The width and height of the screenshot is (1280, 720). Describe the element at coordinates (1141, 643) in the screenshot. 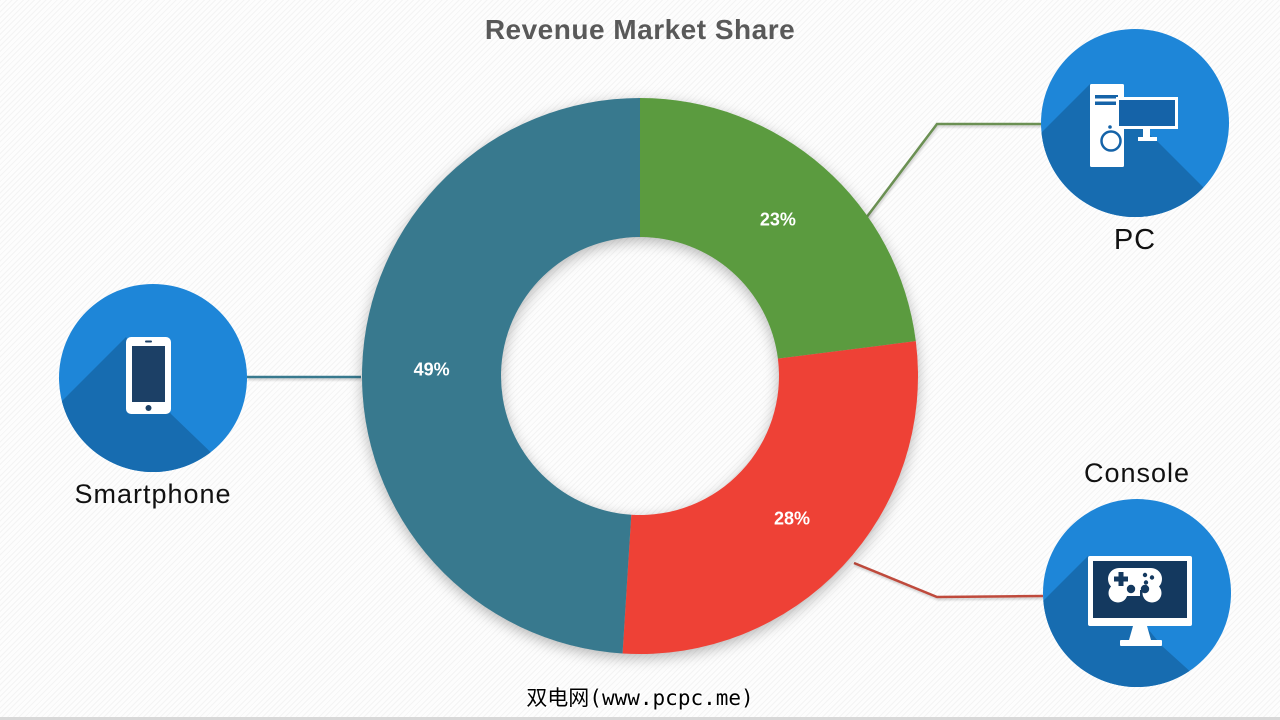

I see `tv-stand-base` at that location.